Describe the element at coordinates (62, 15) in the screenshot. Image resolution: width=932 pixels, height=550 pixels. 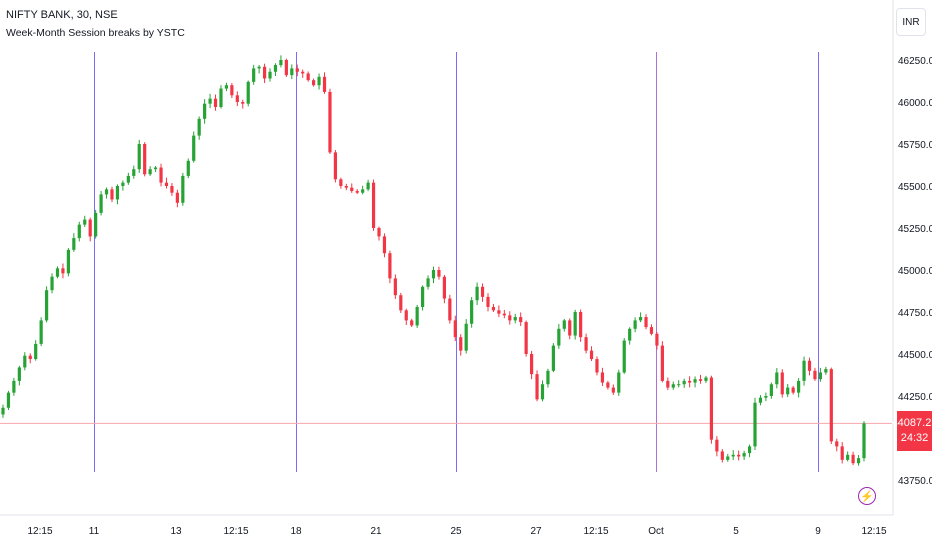
I see `symbol-title: NIFTY BANK, 30, NSE` at that location.